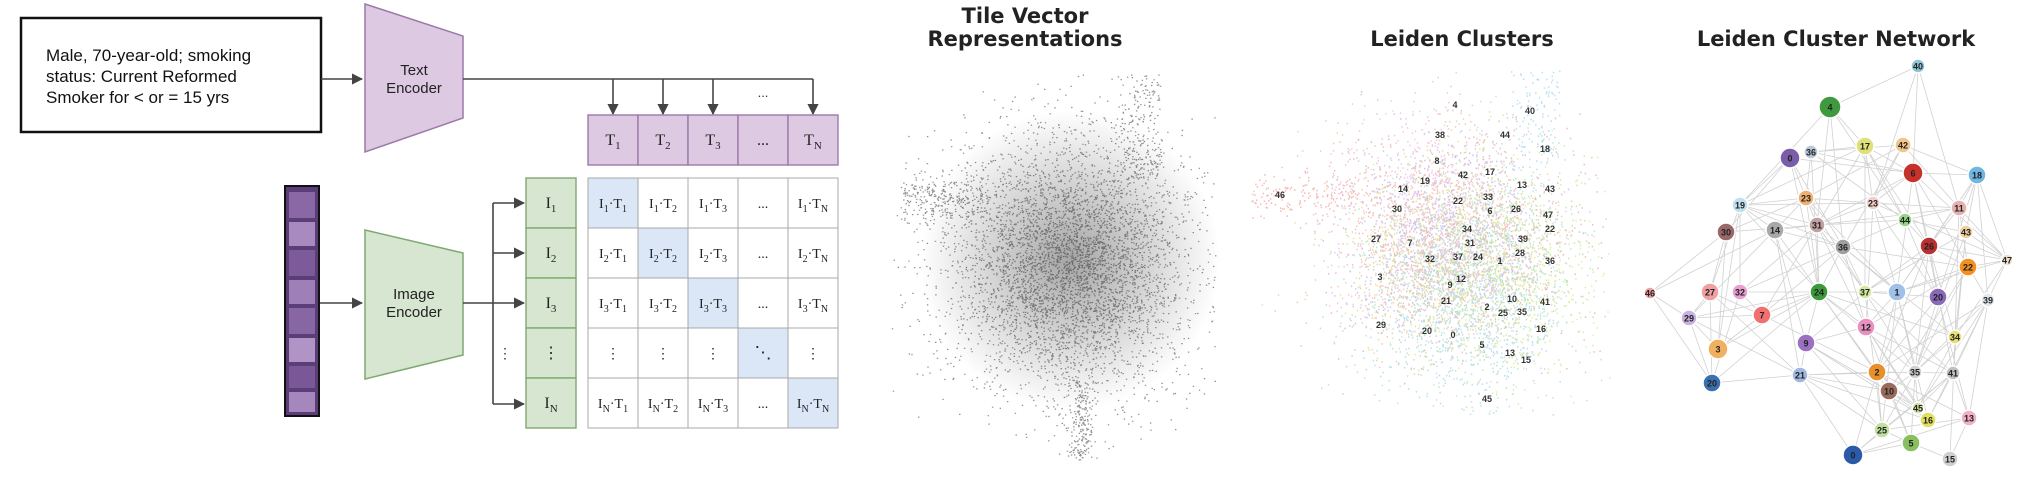  What do you see at coordinates (763, 352) in the screenshot?
I see `matrix-cell-label: ⋱` at bounding box center [763, 352].